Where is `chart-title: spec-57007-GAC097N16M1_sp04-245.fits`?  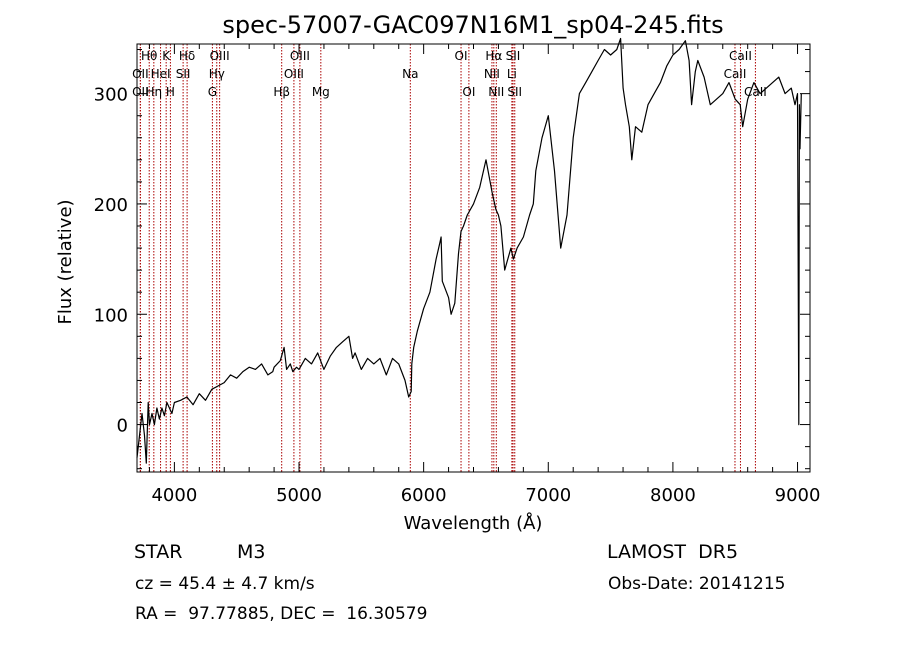 chart-title: spec-57007-GAC097N16M1_sp04-245.fits is located at coordinates (472, 25).